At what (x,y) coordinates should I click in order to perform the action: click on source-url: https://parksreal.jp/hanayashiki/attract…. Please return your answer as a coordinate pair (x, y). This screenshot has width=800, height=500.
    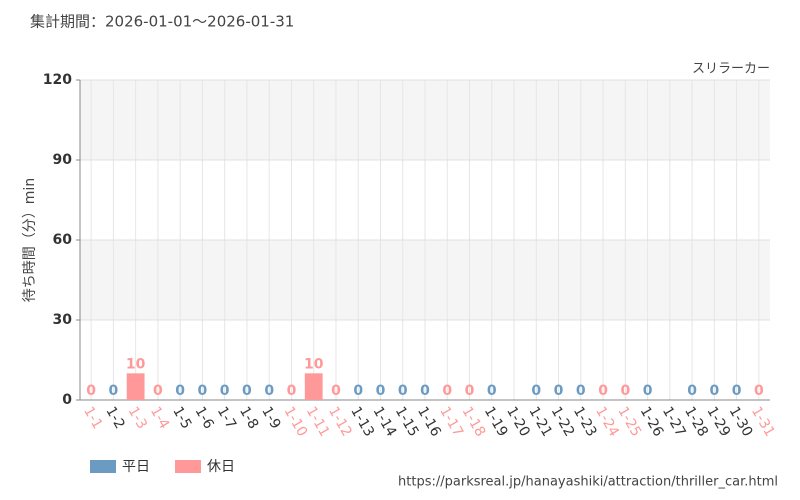
    Looking at the image, I should click on (588, 482).